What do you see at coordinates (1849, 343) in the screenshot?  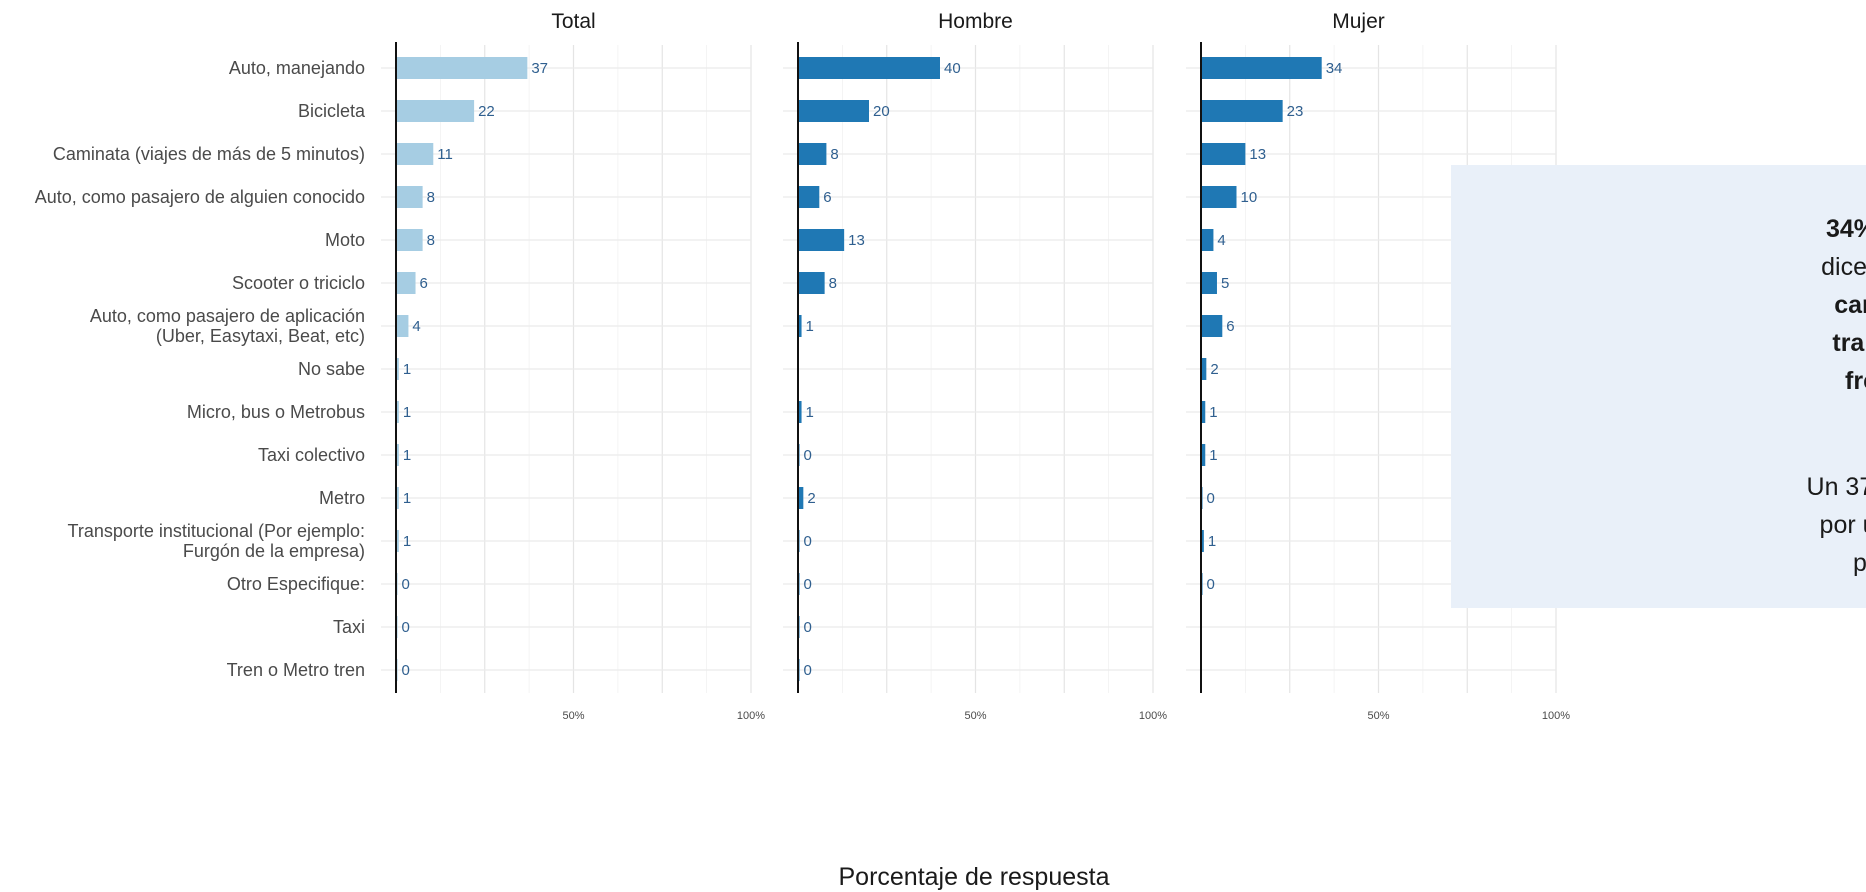 I see `callout-text: tran` at bounding box center [1849, 343].